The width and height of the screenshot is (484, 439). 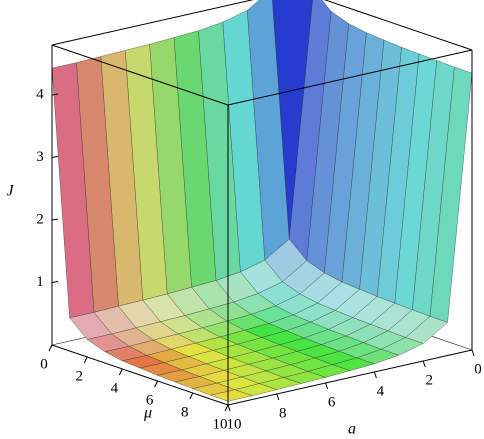 What do you see at coordinates (150, 400) in the screenshot?
I see `y-tick-label: 6` at bounding box center [150, 400].